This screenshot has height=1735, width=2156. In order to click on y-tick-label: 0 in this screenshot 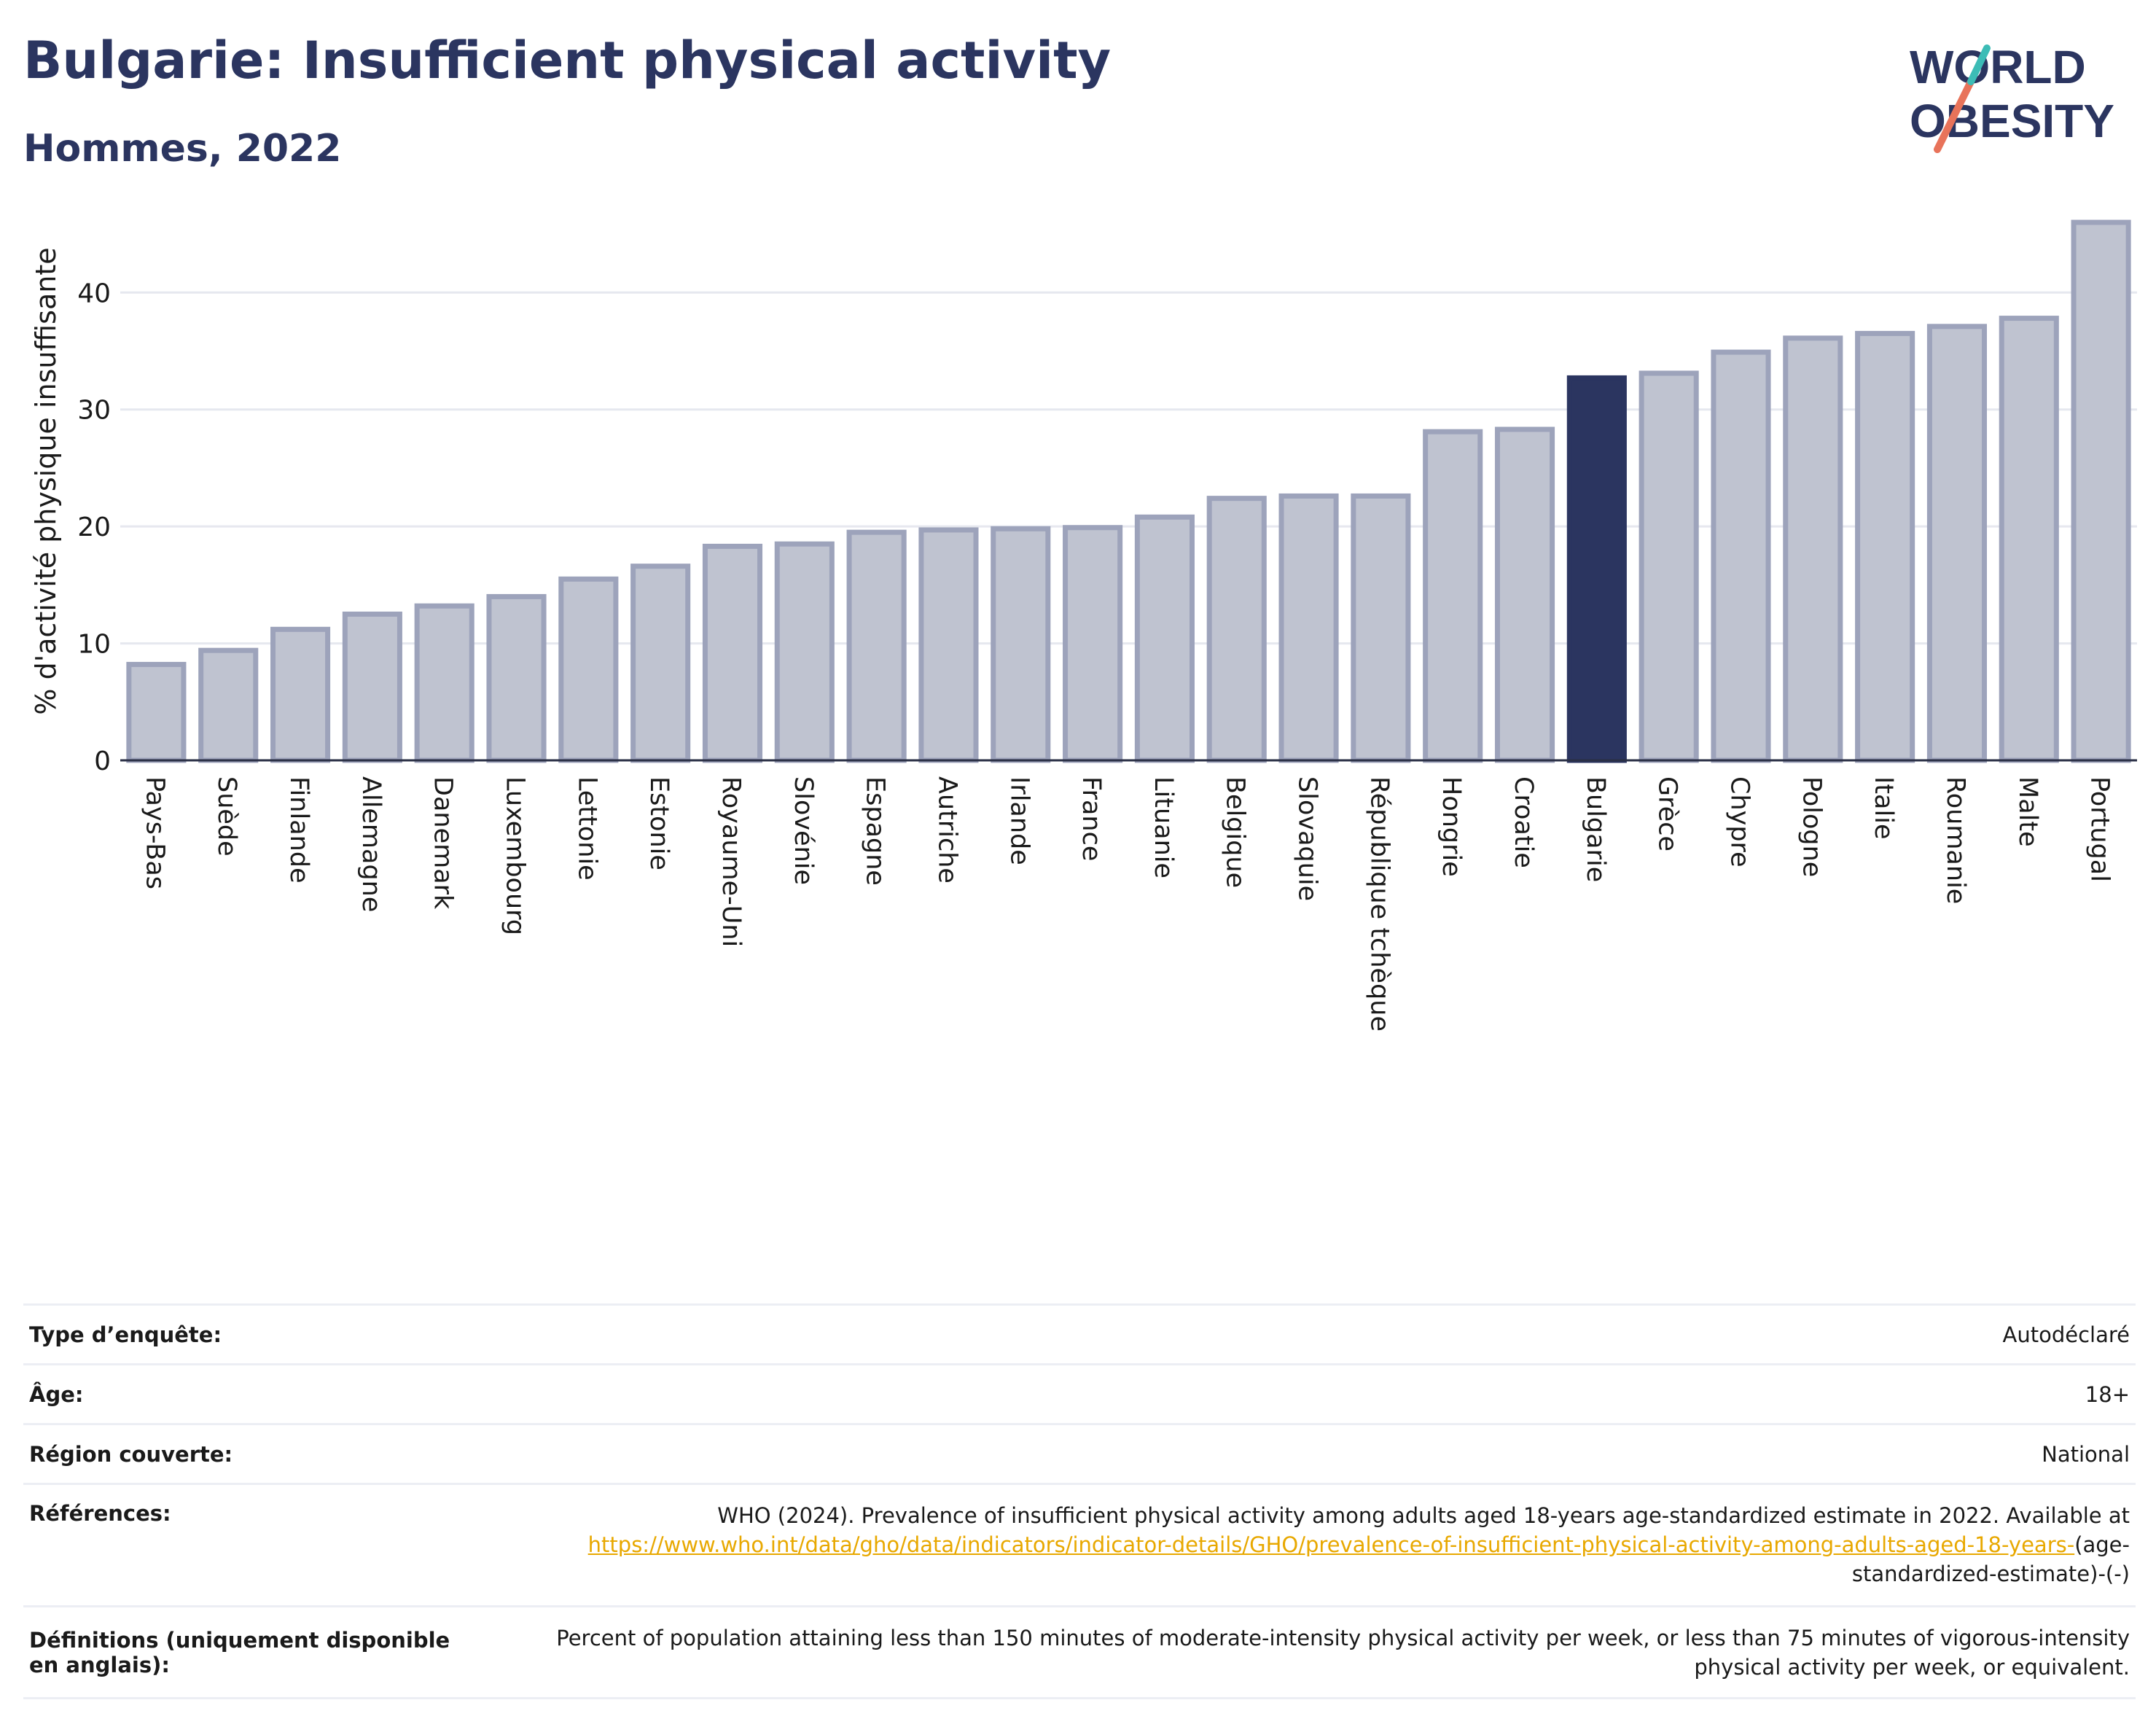, I will do `click(102, 761)`.